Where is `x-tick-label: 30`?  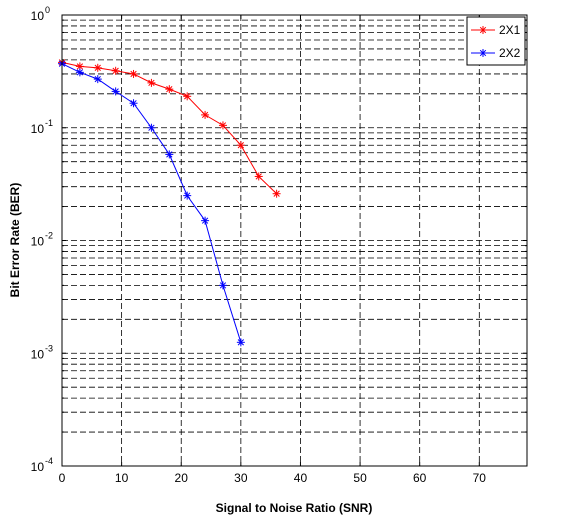 x-tick-label: 30 is located at coordinates (241, 478).